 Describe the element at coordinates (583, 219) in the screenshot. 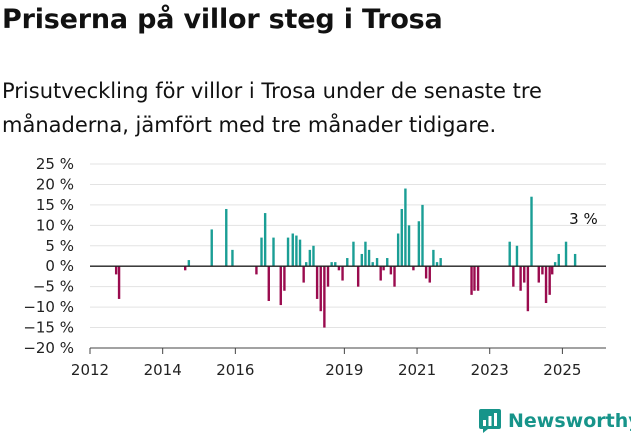

I see `annotation-label: 3 %` at that location.